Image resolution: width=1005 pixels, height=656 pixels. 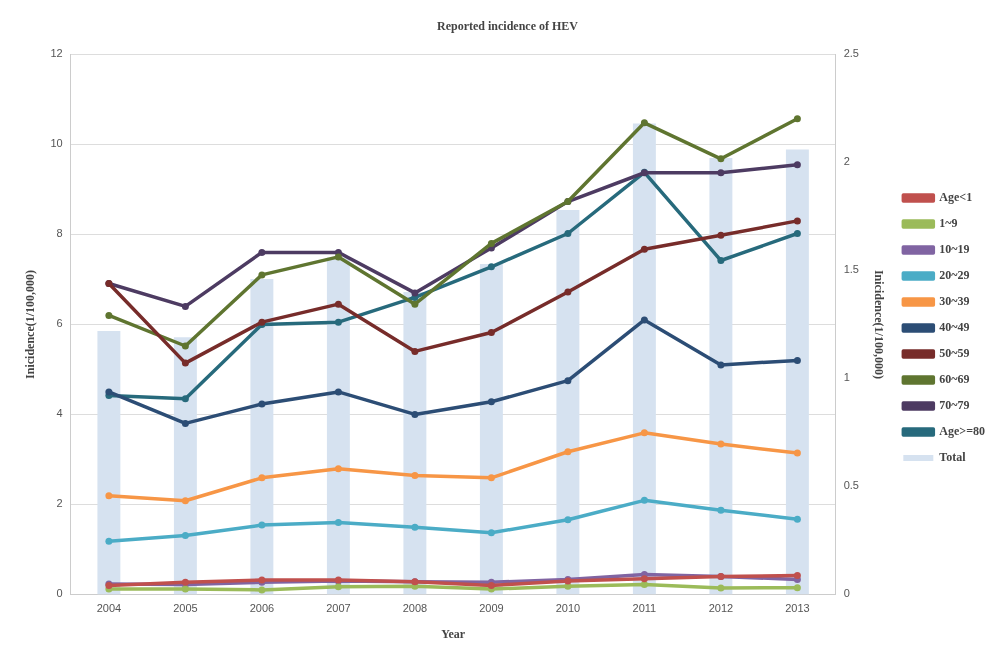 What do you see at coordinates (508, 26) in the screenshot?
I see `chart-title: Reported incidence of HEV` at bounding box center [508, 26].